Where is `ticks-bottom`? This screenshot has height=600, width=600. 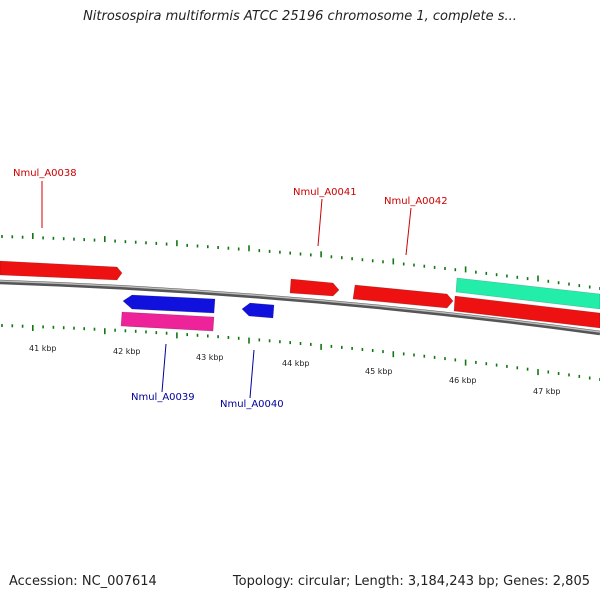 ticks-bottom is located at coordinates (300, 352).